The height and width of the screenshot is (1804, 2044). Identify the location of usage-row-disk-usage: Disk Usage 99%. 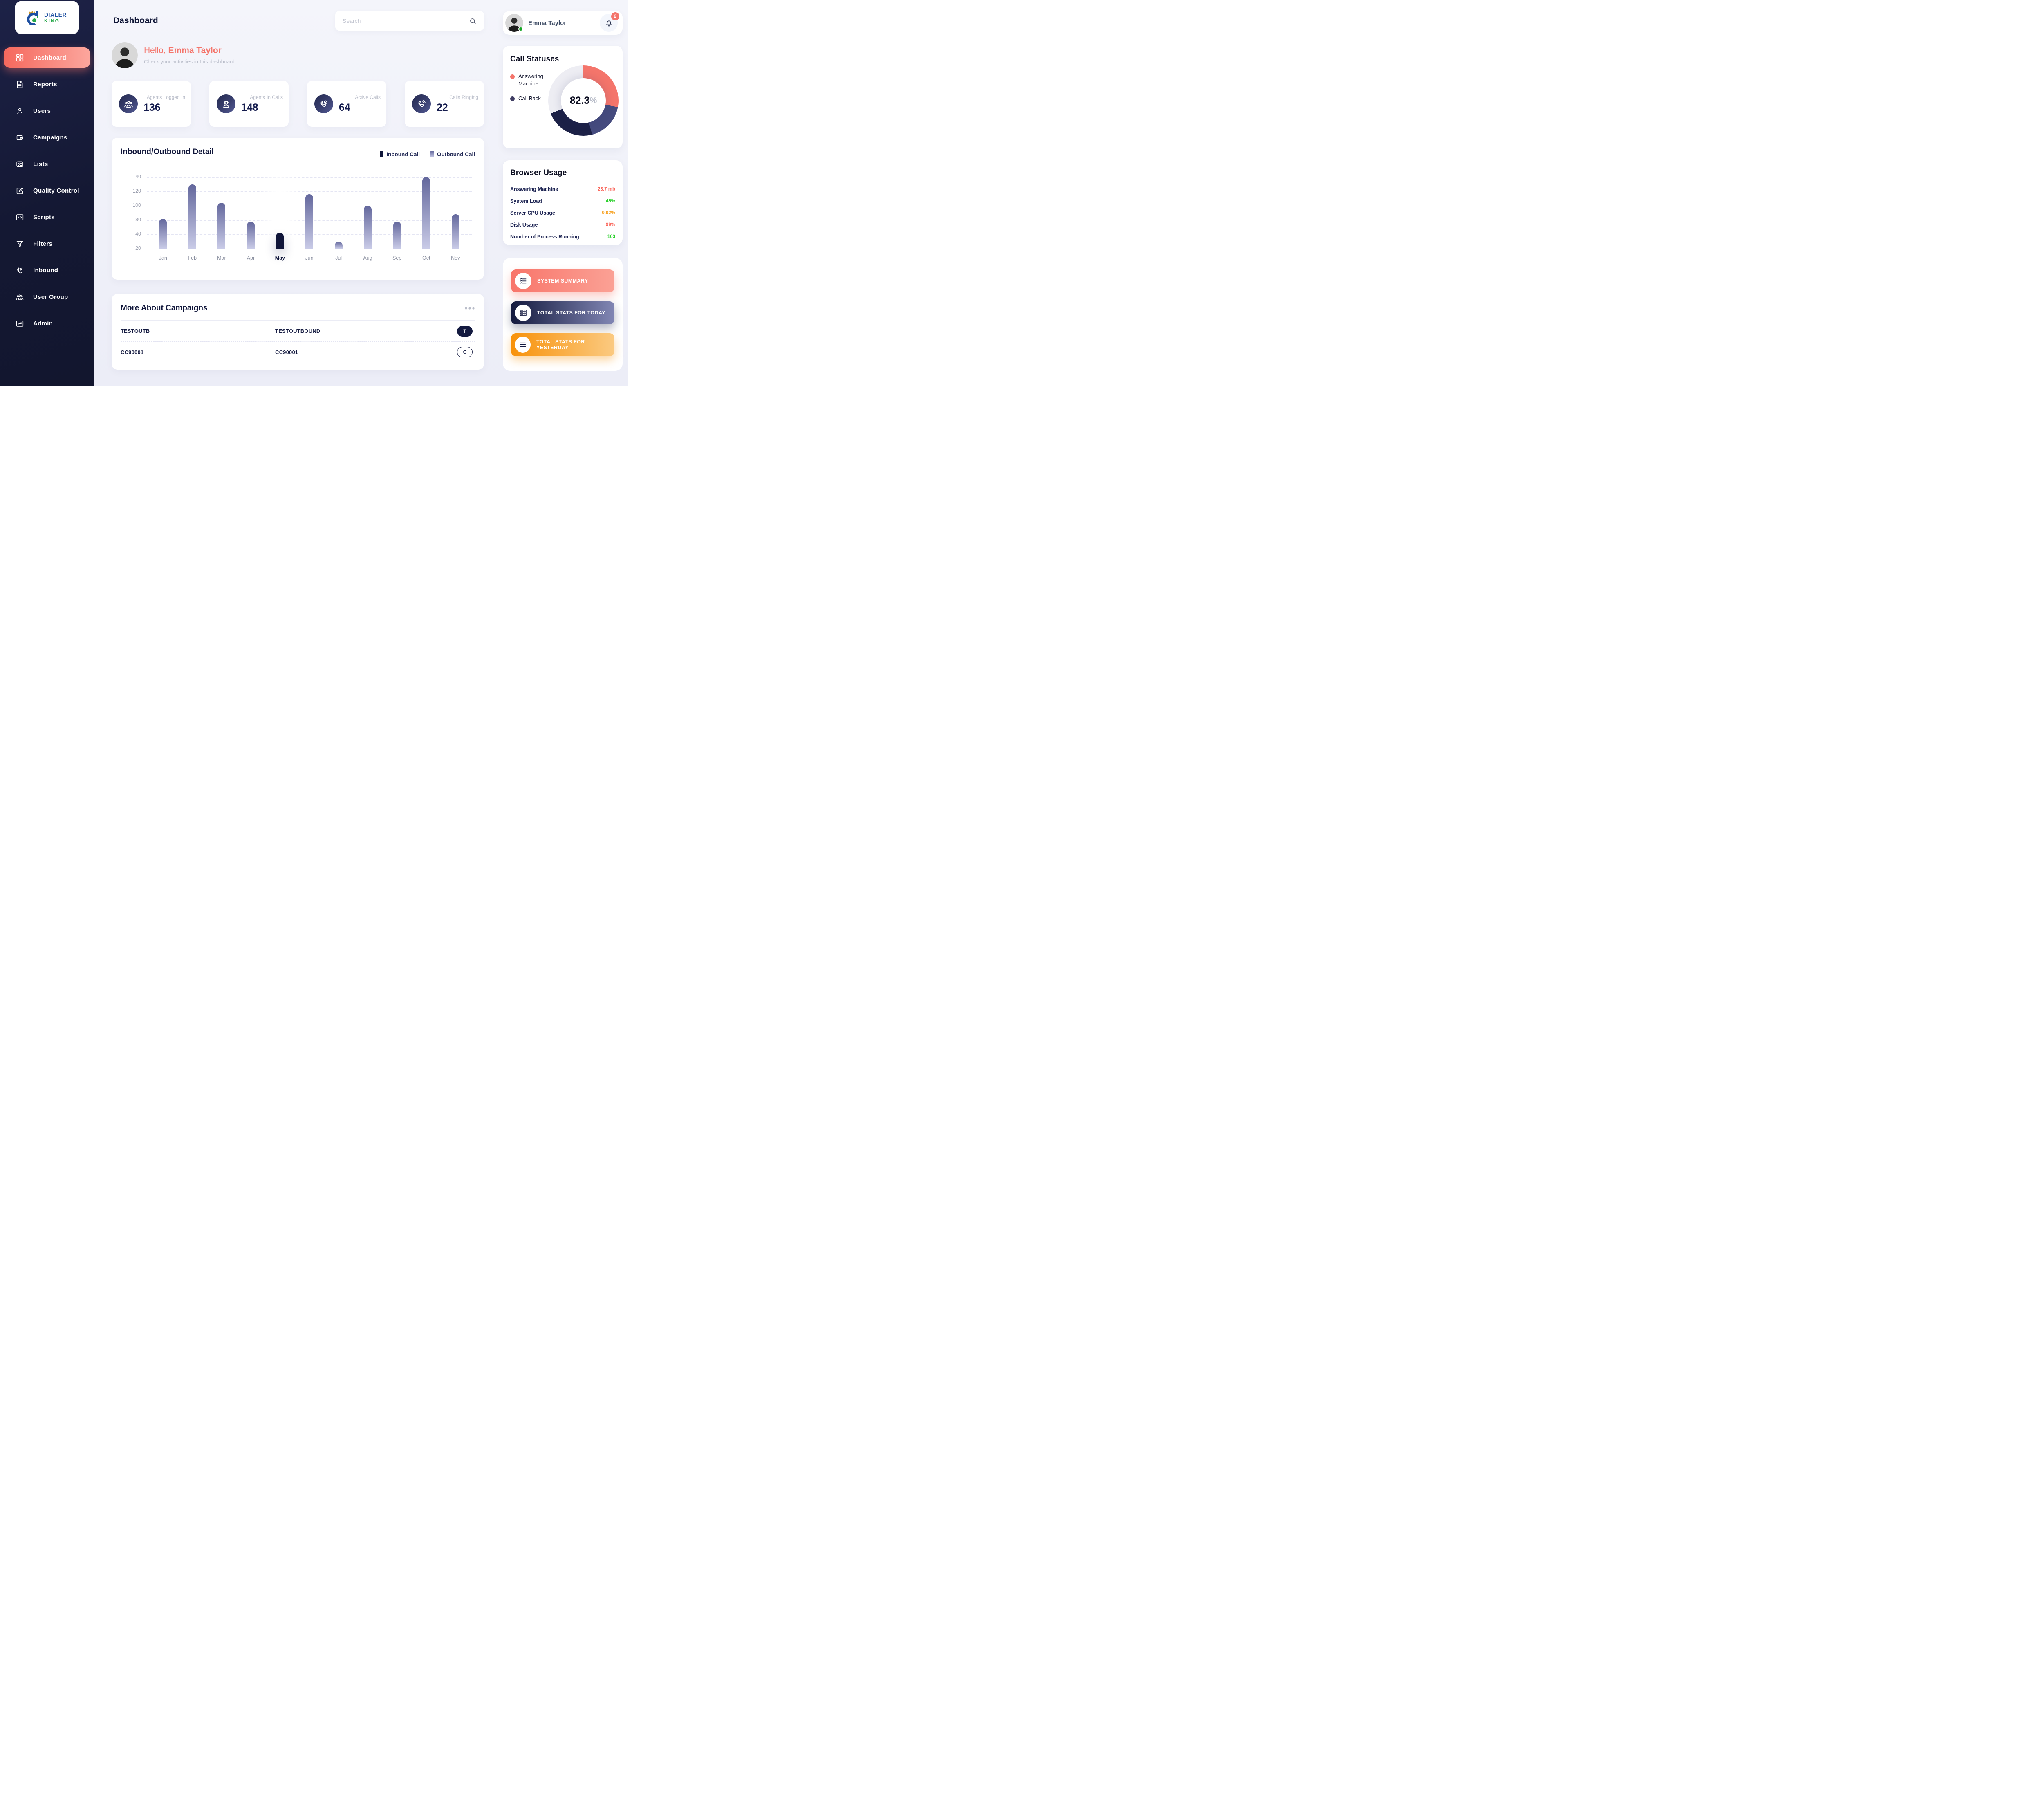
(562, 225).